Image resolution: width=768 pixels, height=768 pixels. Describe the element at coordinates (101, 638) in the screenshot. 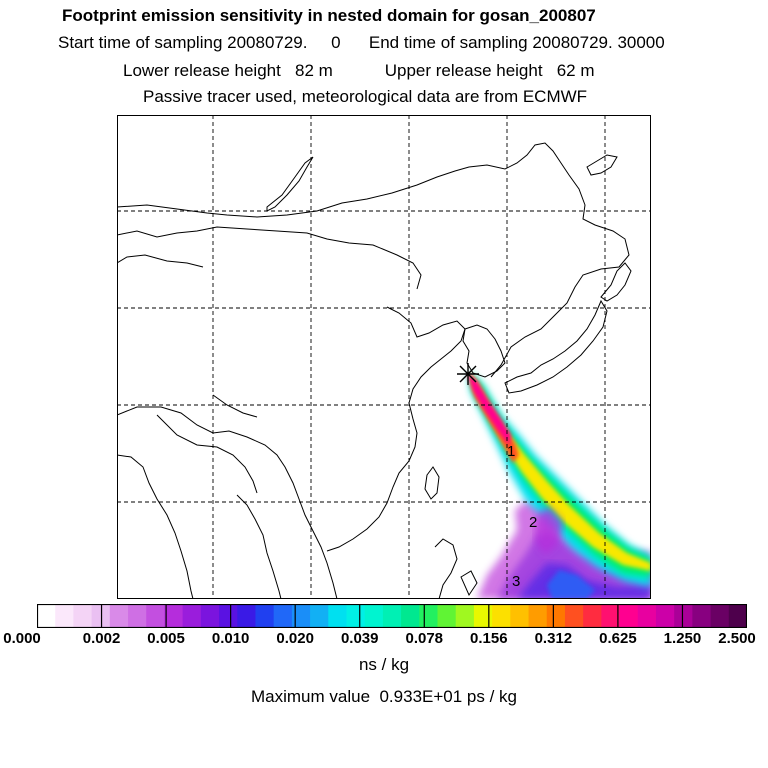

I see `colorbar-tick-label: 0.002` at that location.